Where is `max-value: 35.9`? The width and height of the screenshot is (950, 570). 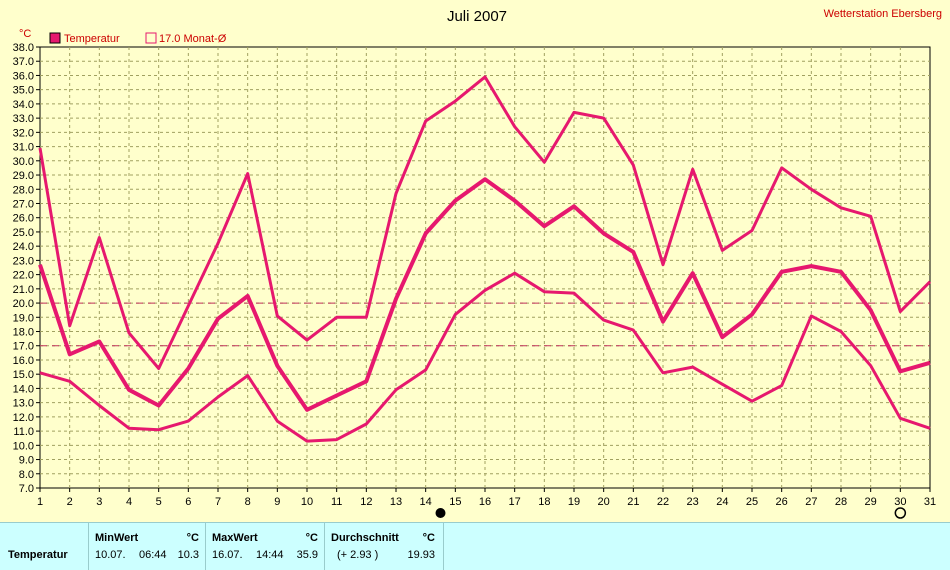 max-value: 35.9 is located at coordinates (307, 555).